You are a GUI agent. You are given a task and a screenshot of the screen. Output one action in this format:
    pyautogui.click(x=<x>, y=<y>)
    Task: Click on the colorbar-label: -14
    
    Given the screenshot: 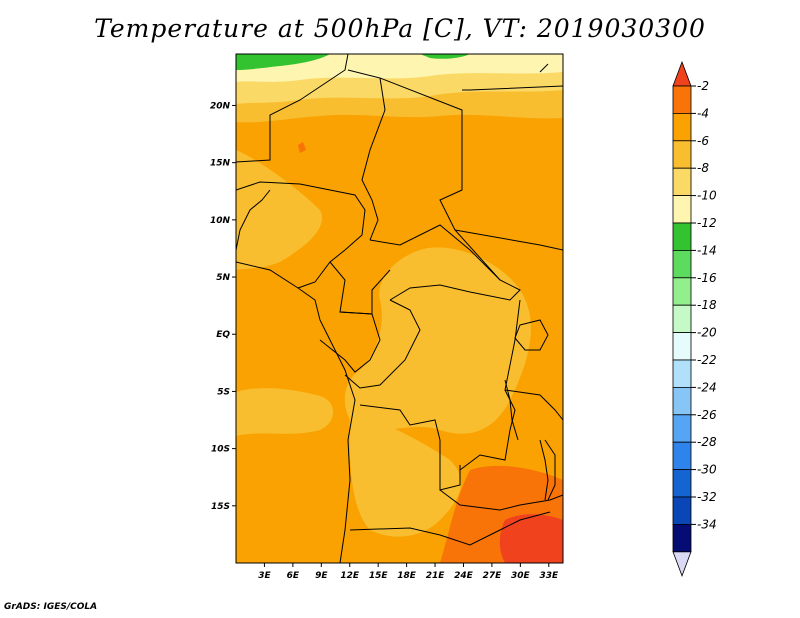 What is the action you would take?
    pyautogui.click(x=707, y=250)
    